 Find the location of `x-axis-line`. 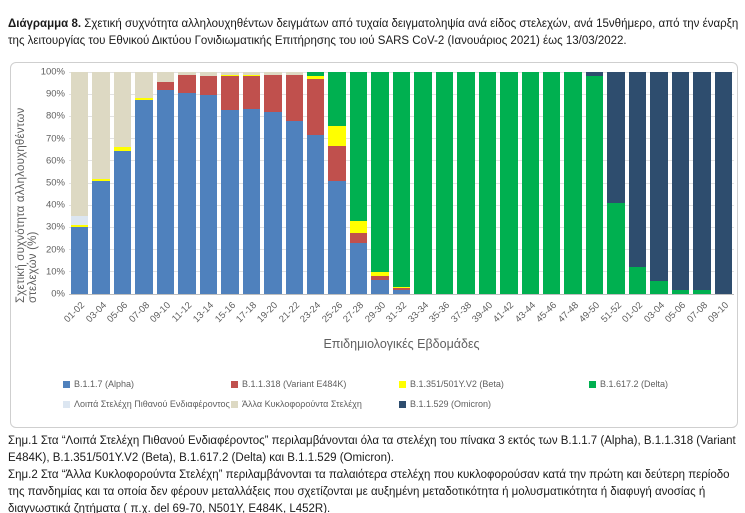

x-axis-line is located at coordinates (401, 294).